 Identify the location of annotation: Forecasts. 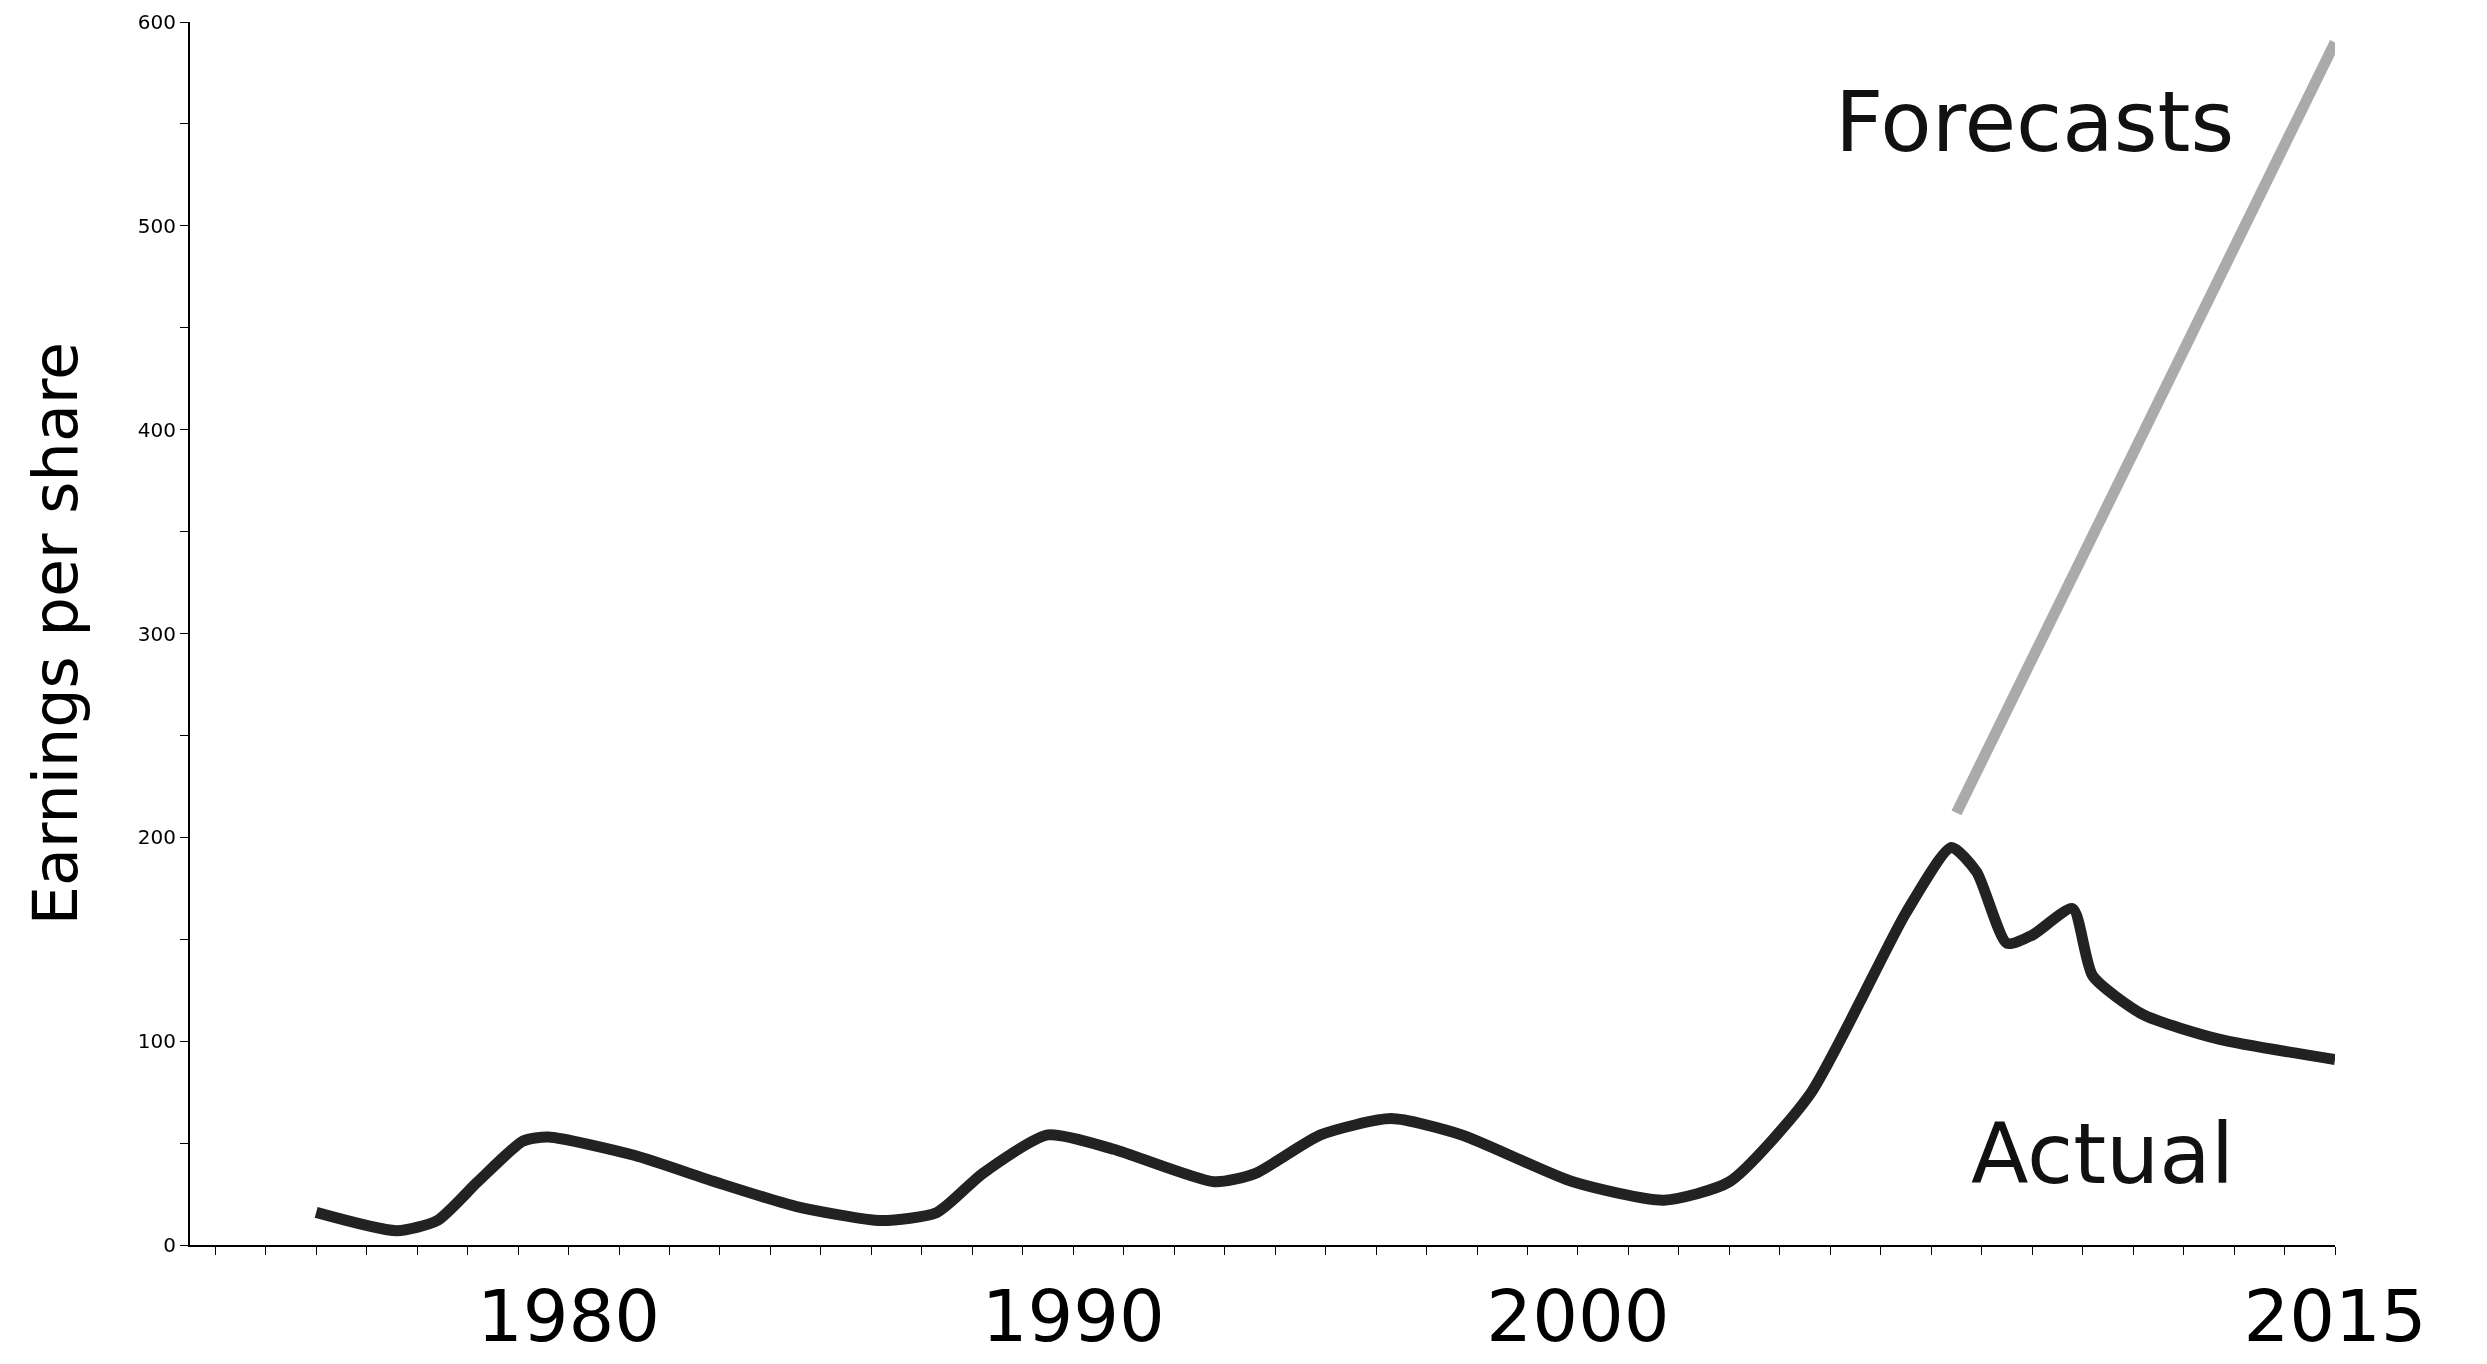
(2035, 122).